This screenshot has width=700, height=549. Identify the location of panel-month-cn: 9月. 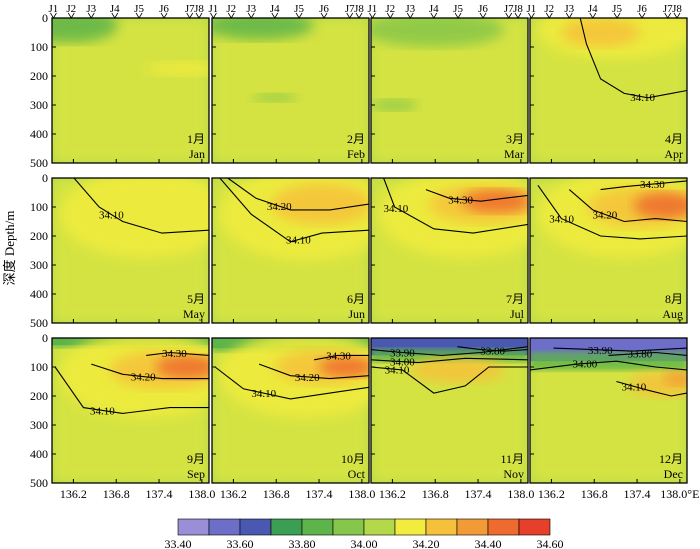
(196, 459).